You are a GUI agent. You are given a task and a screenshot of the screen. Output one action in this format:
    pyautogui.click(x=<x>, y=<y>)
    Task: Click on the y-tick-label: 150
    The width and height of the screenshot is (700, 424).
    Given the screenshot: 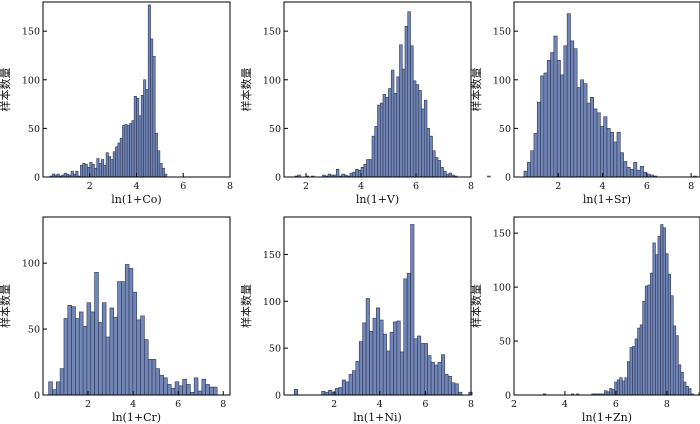 What is the action you would take?
    pyautogui.click(x=272, y=255)
    